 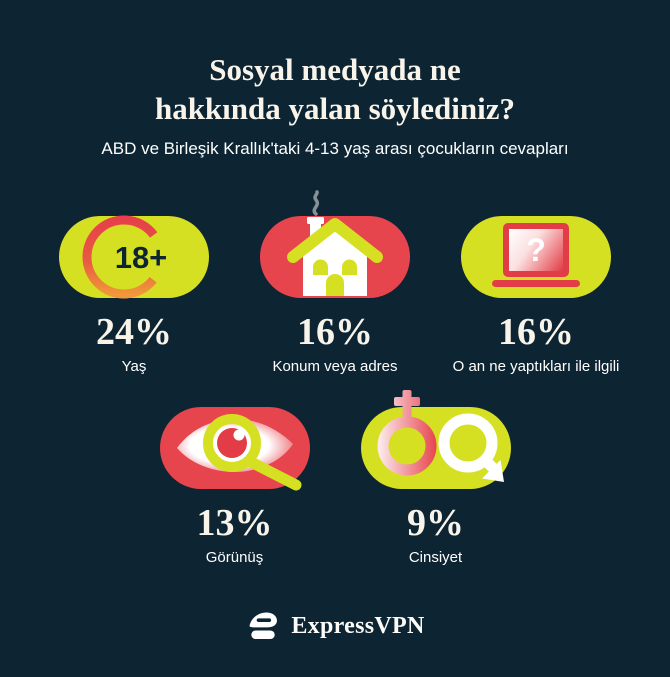 I want to click on stat-appearance: 13% Görünüş, so click(x=234, y=474).